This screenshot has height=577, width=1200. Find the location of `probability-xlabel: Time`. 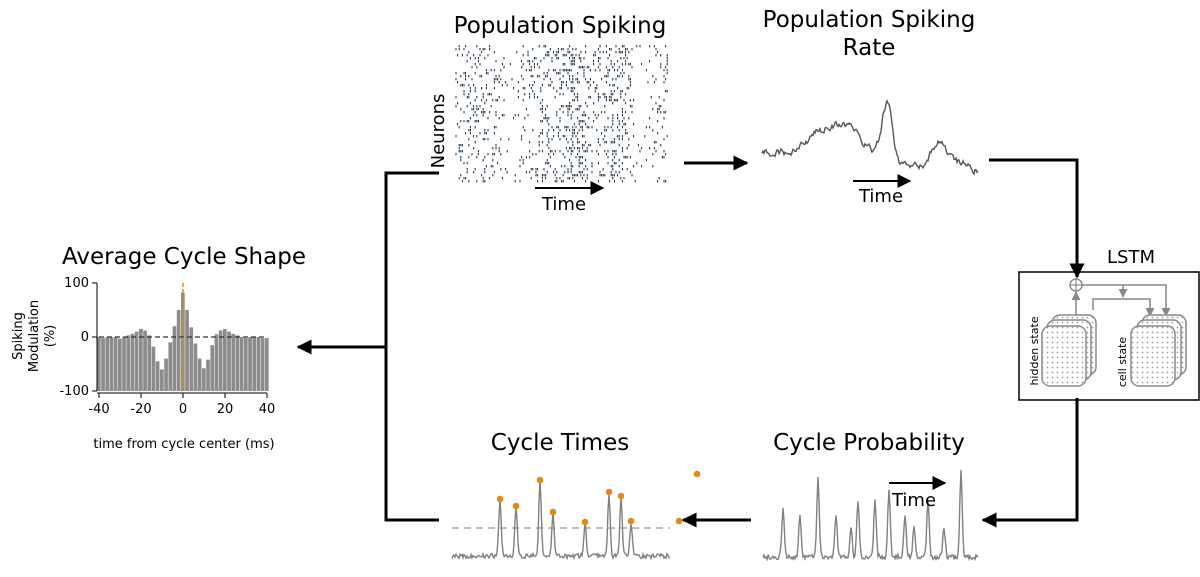

probability-xlabel: Time is located at coordinates (913, 500).